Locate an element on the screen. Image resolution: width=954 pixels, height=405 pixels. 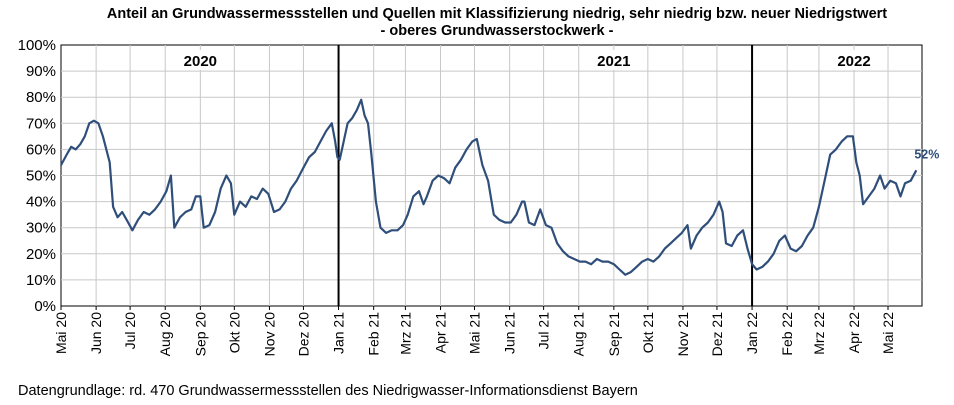
y-tick-label: 70% is located at coordinates (41, 123).